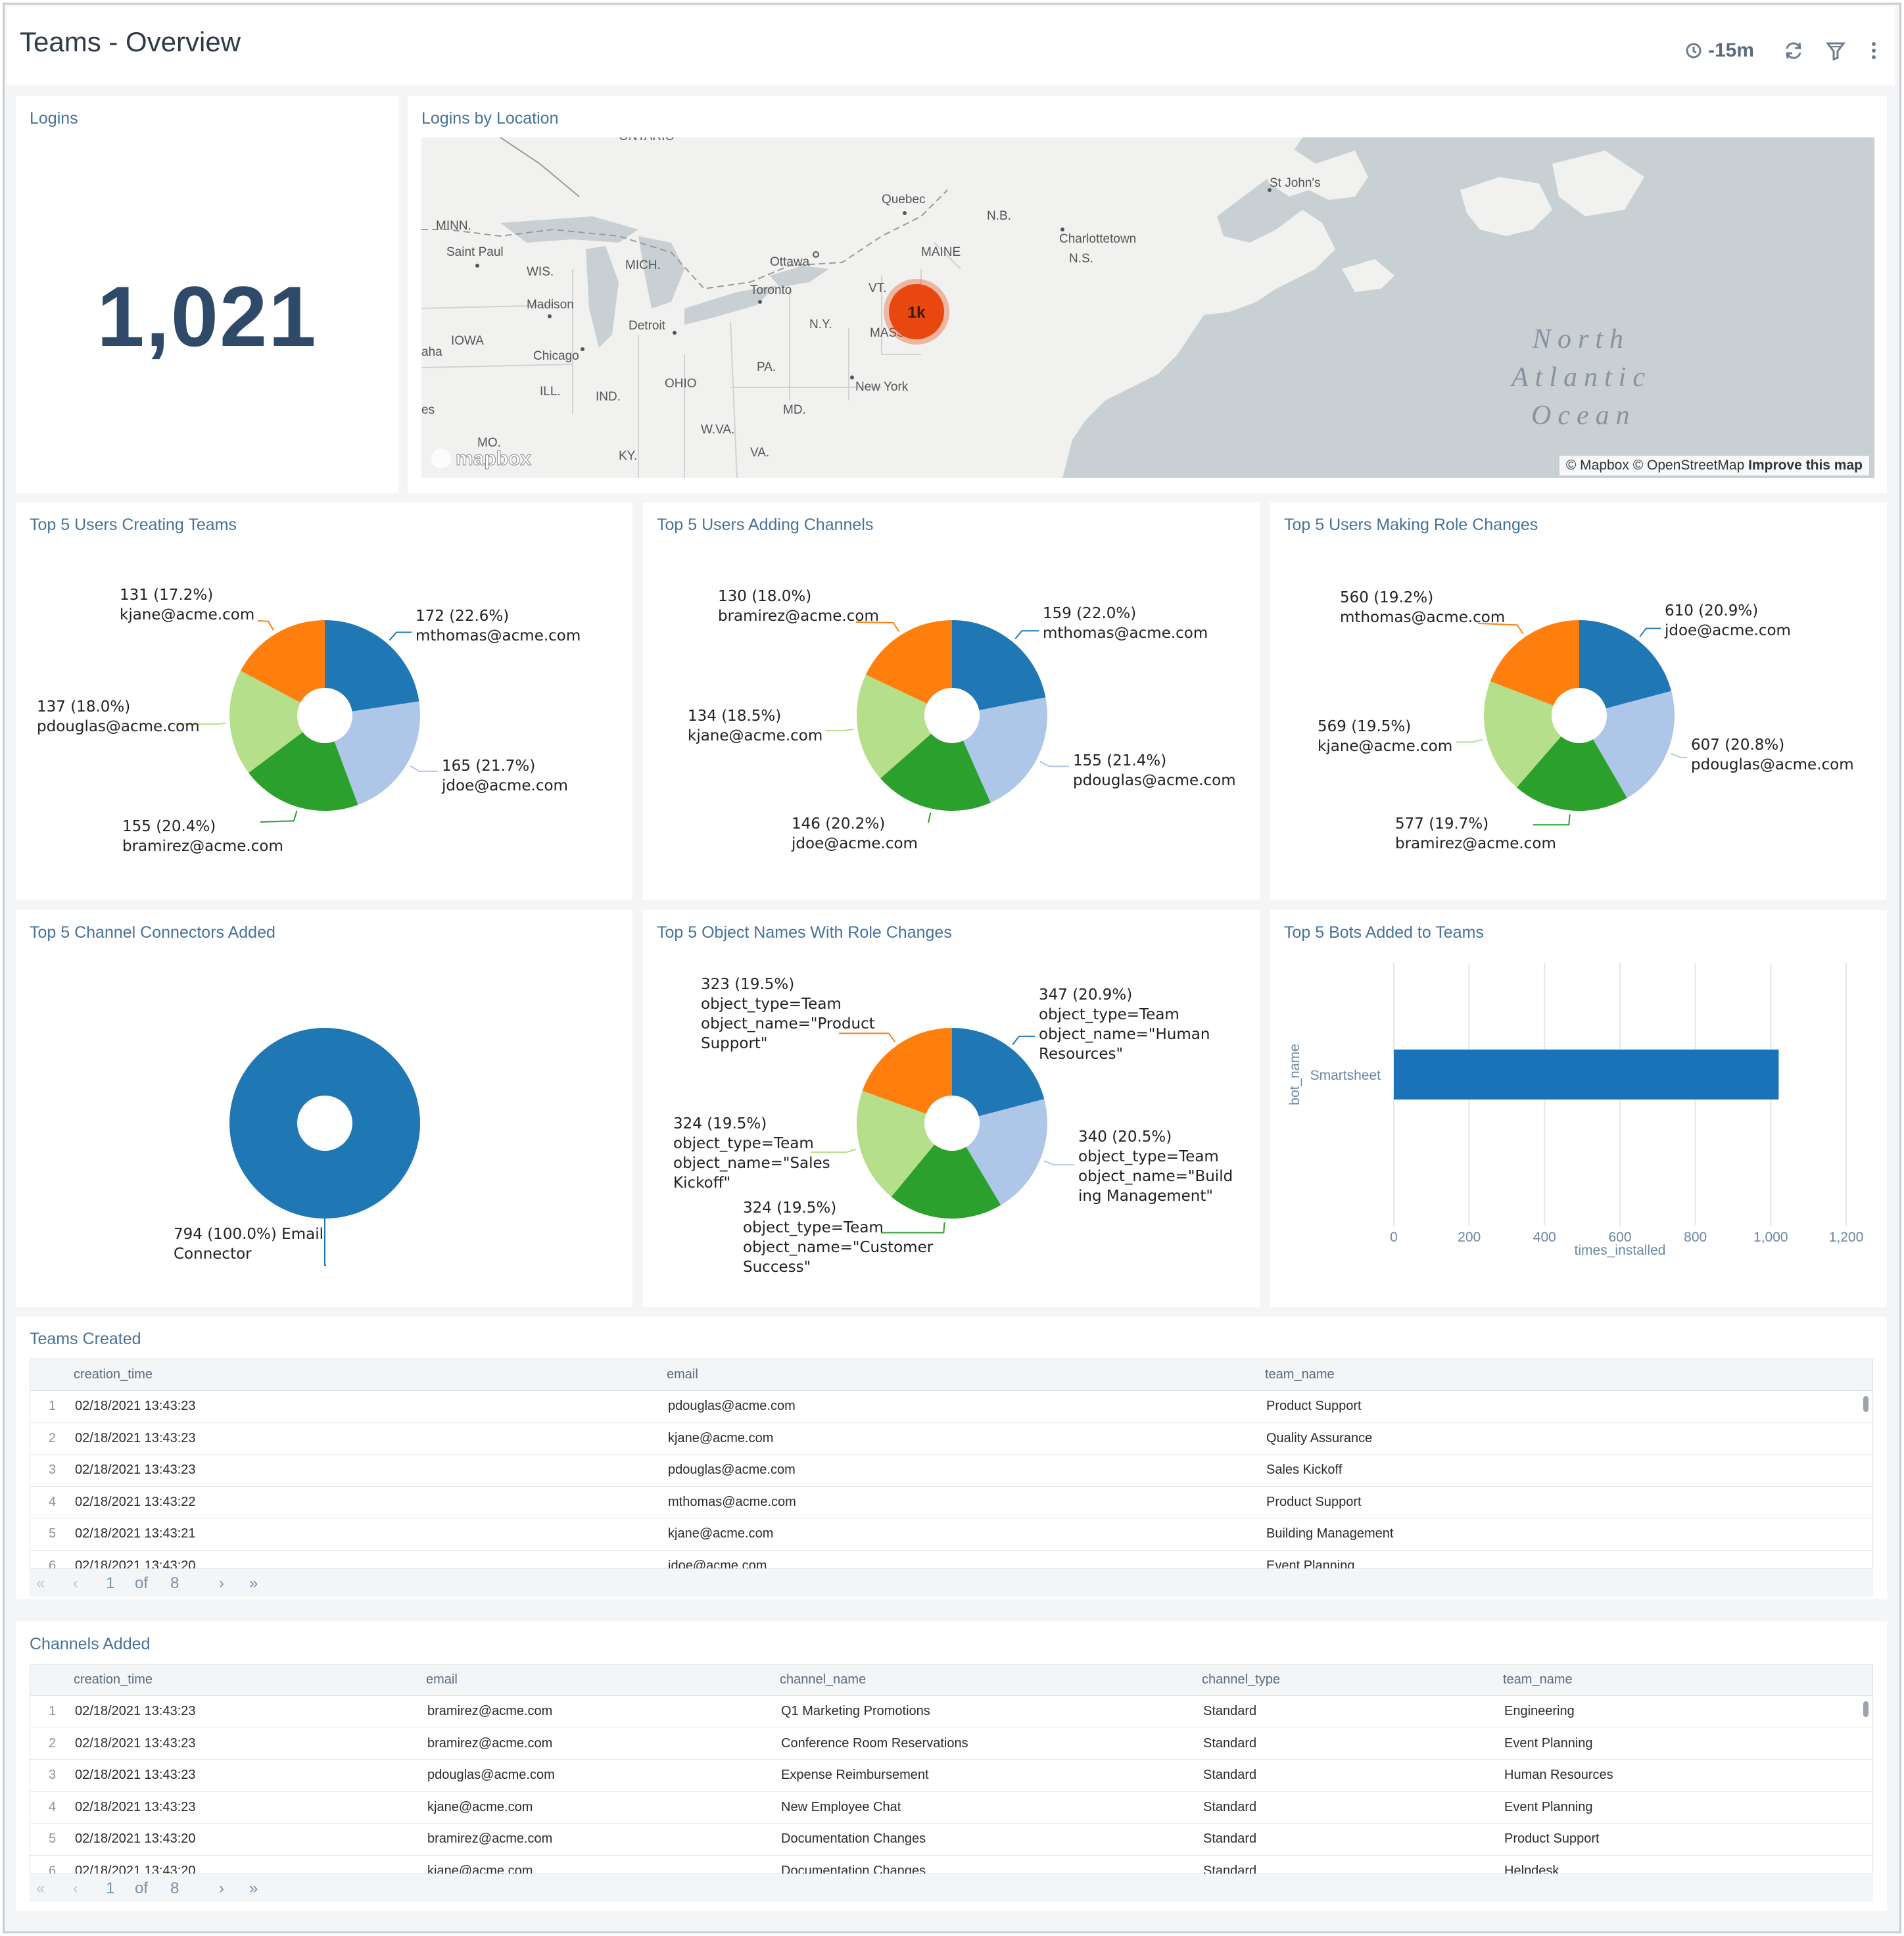 The image size is (1904, 1936). What do you see at coordinates (202, 836) in the screenshot?
I see `pie-data-label: 155 (20.4%) bramirez@acme.com` at bounding box center [202, 836].